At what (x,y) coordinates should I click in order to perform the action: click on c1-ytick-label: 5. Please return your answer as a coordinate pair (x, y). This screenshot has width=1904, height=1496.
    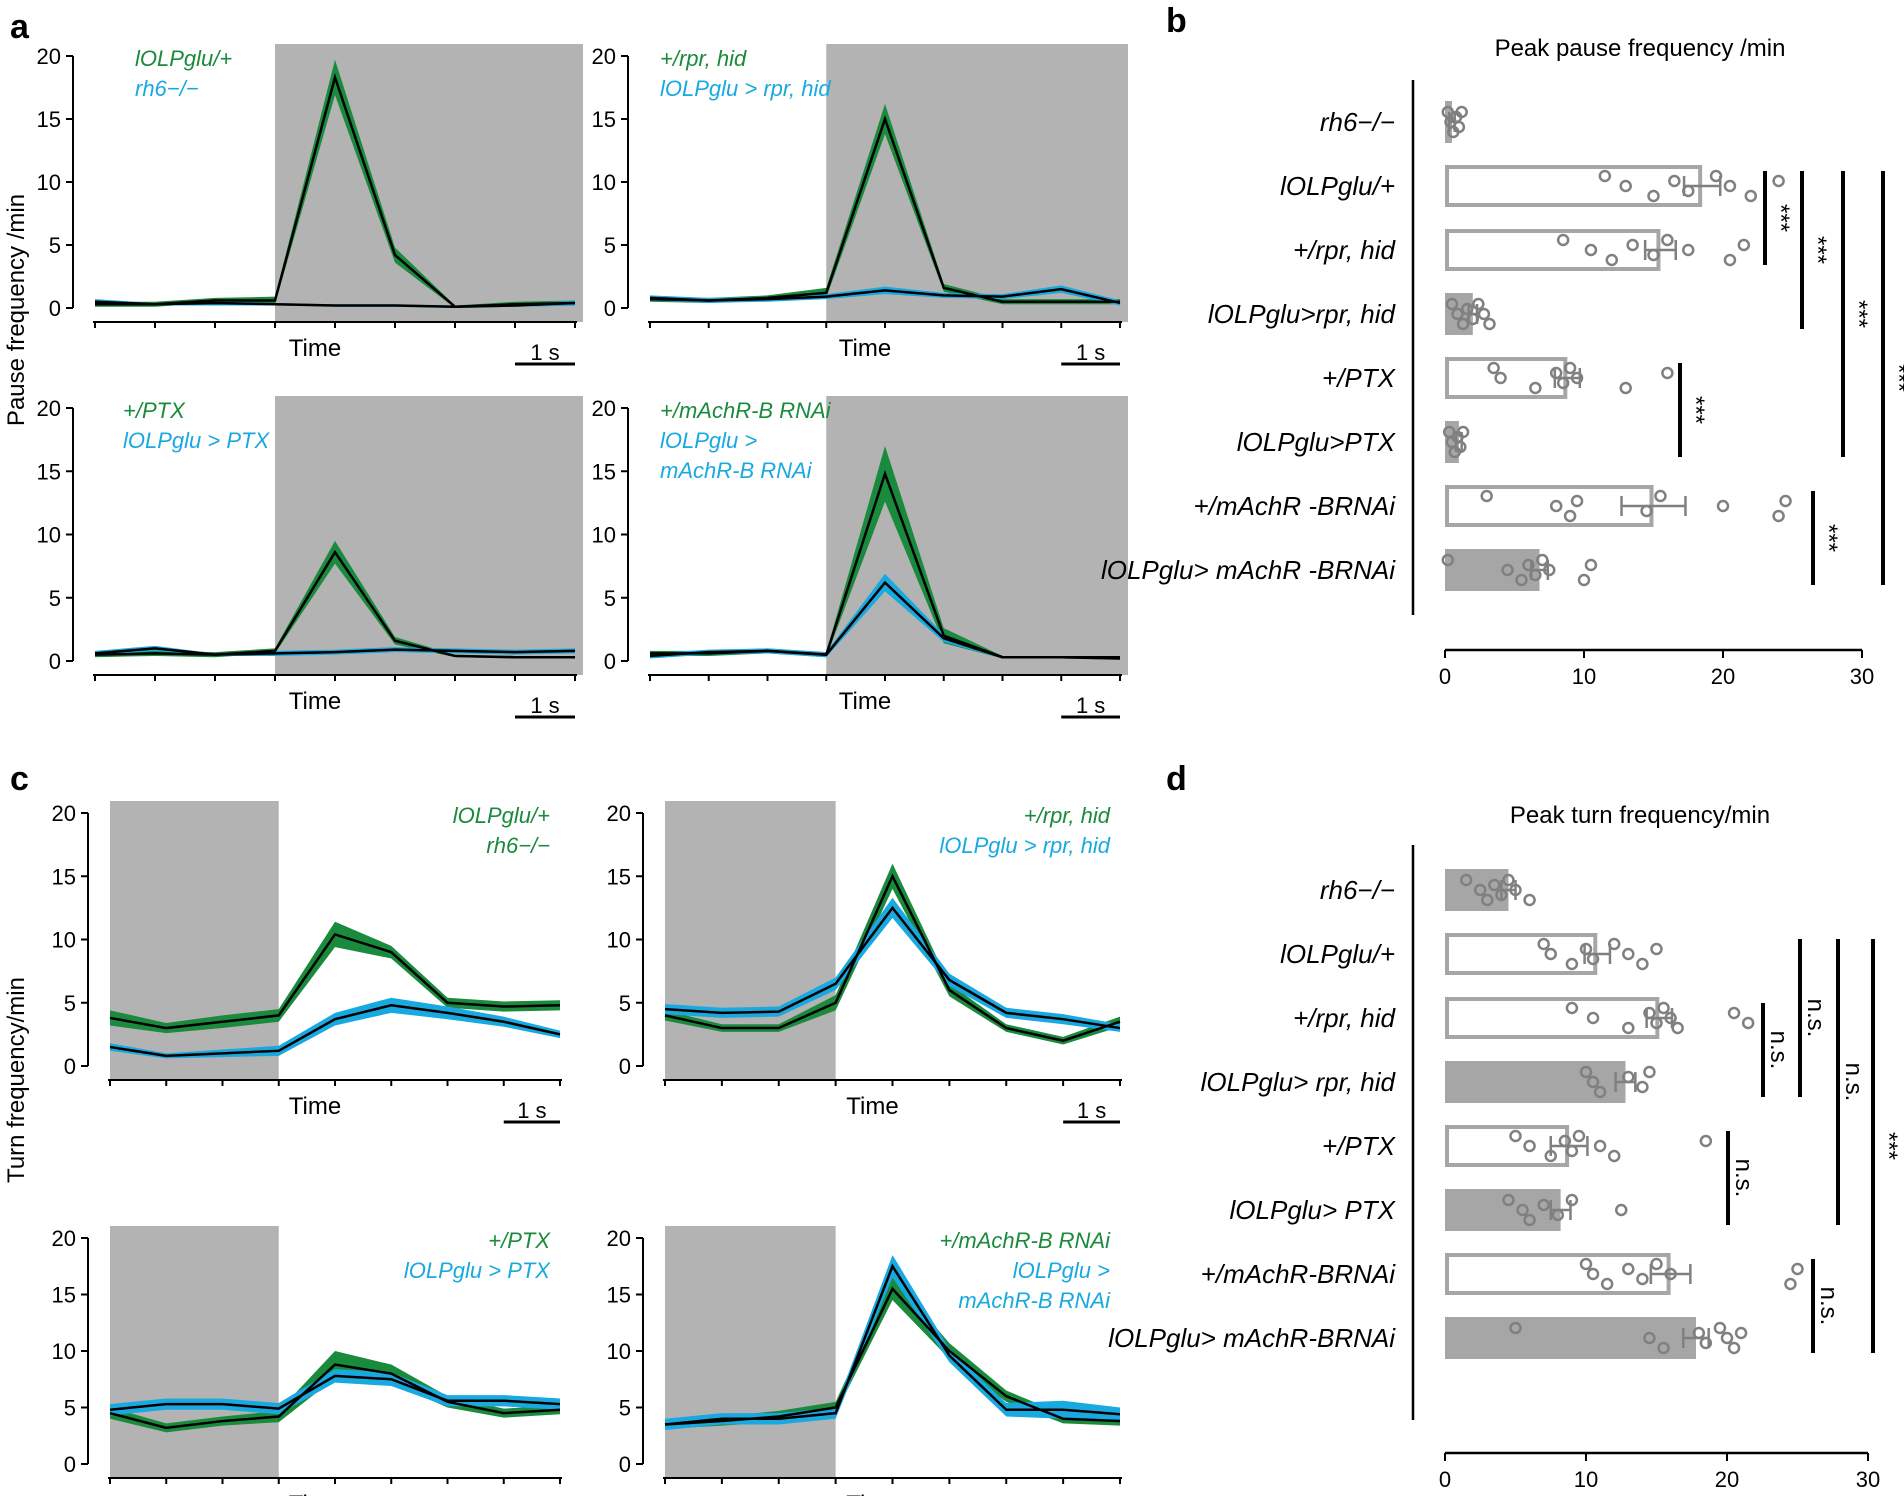
    Looking at the image, I should click on (70, 1003).